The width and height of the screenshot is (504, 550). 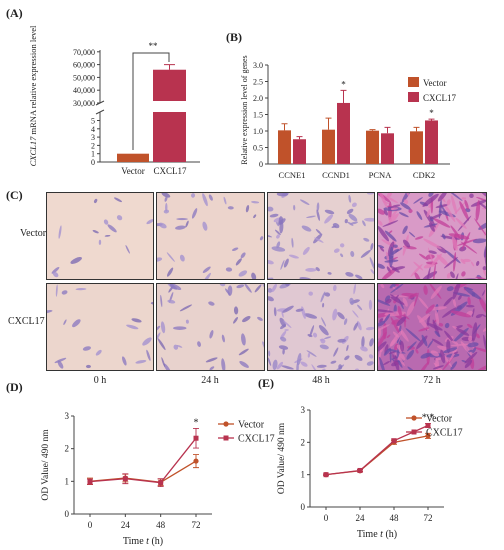 I want to click on chart-b-xtick-label: CCNE1, so click(x=292, y=175).